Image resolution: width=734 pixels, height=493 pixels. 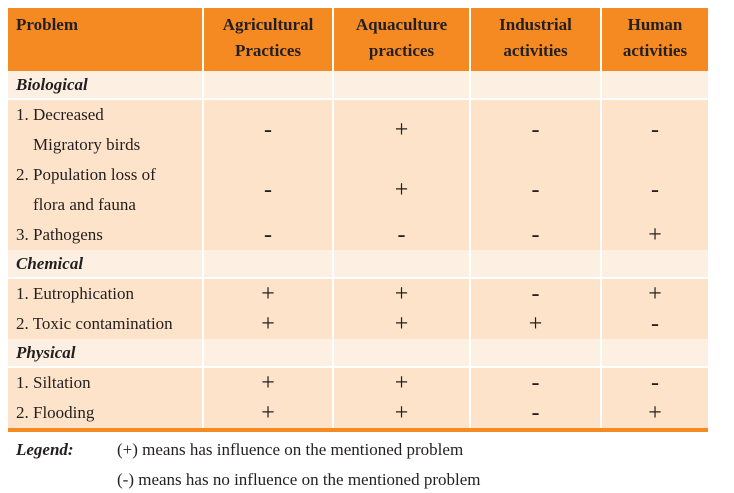 What do you see at coordinates (105, 382) in the screenshot?
I see `problem-cell: 1. Siltation` at bounding box center [105, 382].